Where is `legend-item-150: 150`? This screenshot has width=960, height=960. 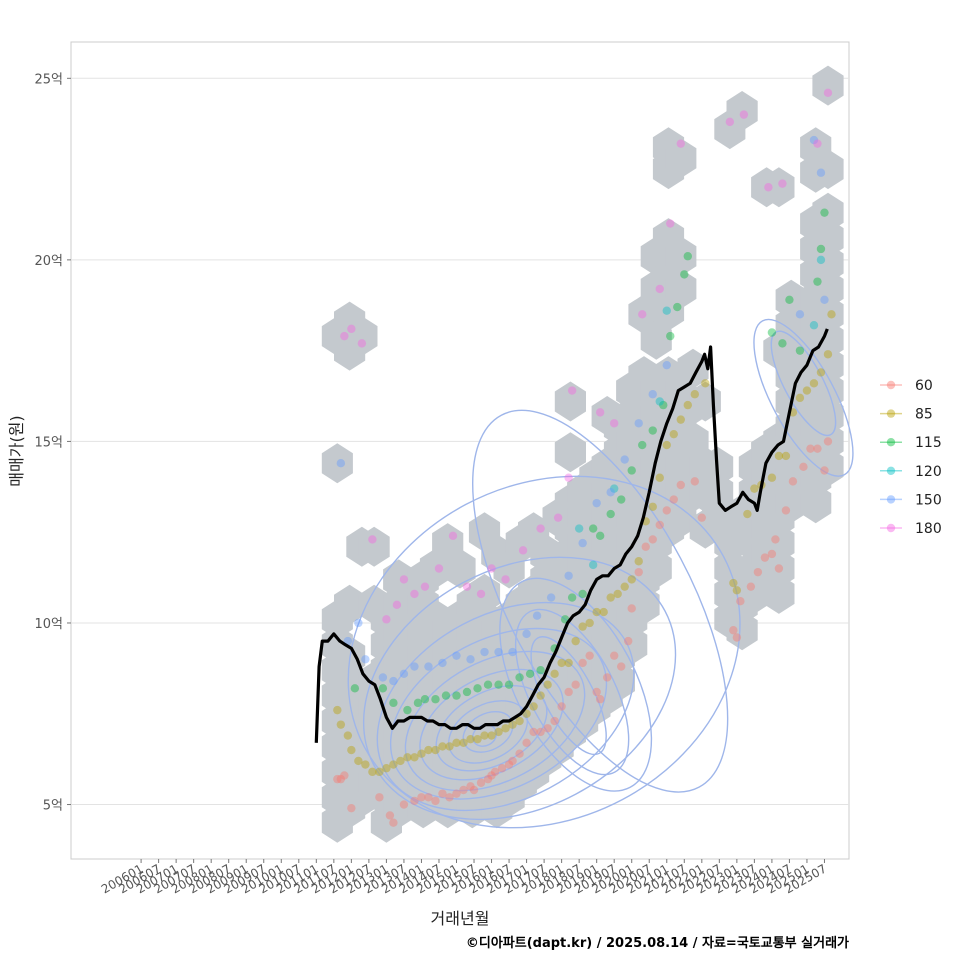
legend-item-150: 150 is located at coordinates (911, 500).